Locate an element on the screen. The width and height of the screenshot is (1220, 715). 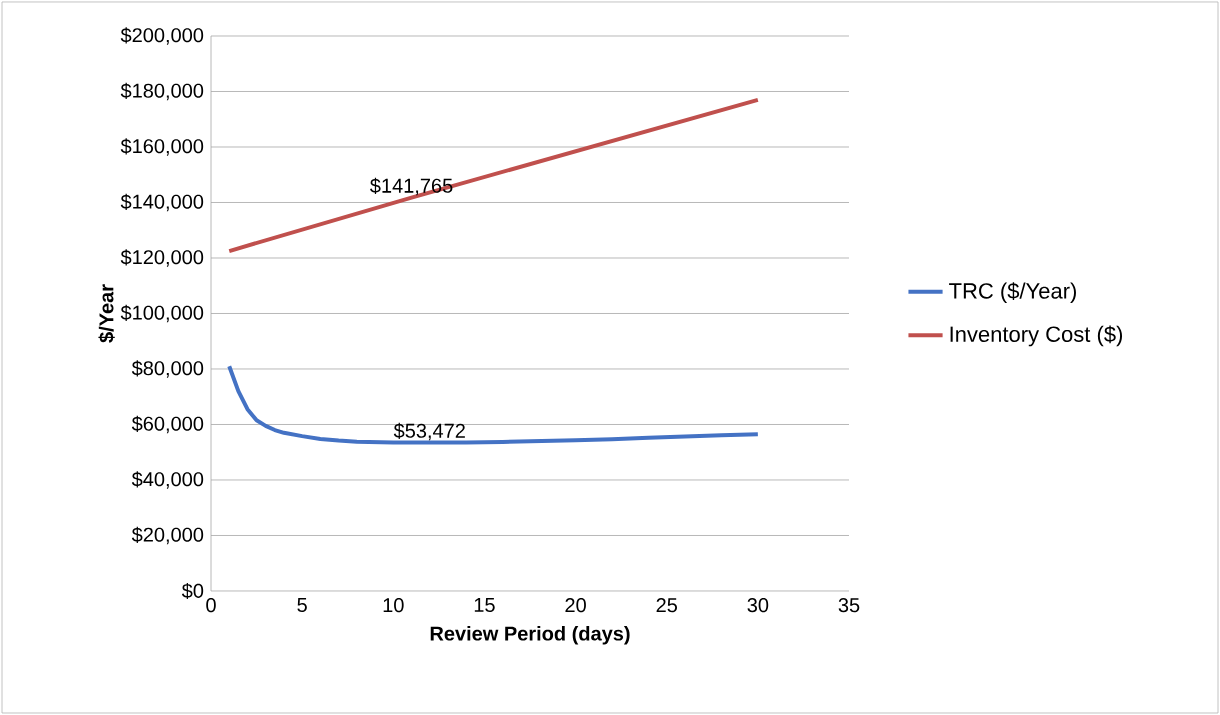
y-tick-label: $40,000 is located at coordinates (167, 480).